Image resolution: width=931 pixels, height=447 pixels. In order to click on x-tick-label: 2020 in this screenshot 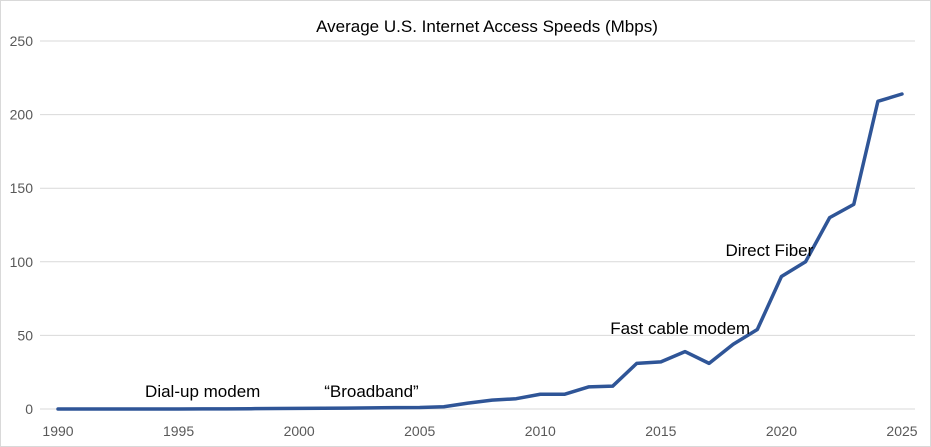, I will do `click(781, 431)`.